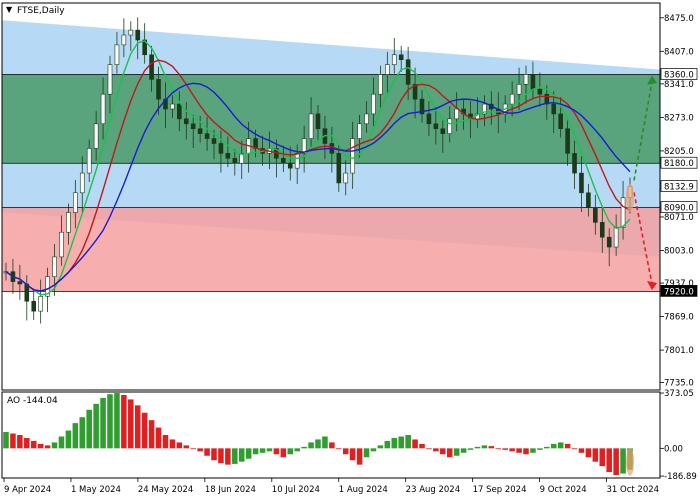 The image size is (700, 500). What do you see at coordinates (679, 292) in the screenshot?
I see `price-tag-support-2: 7920.0` at bounding box center [679, 292].